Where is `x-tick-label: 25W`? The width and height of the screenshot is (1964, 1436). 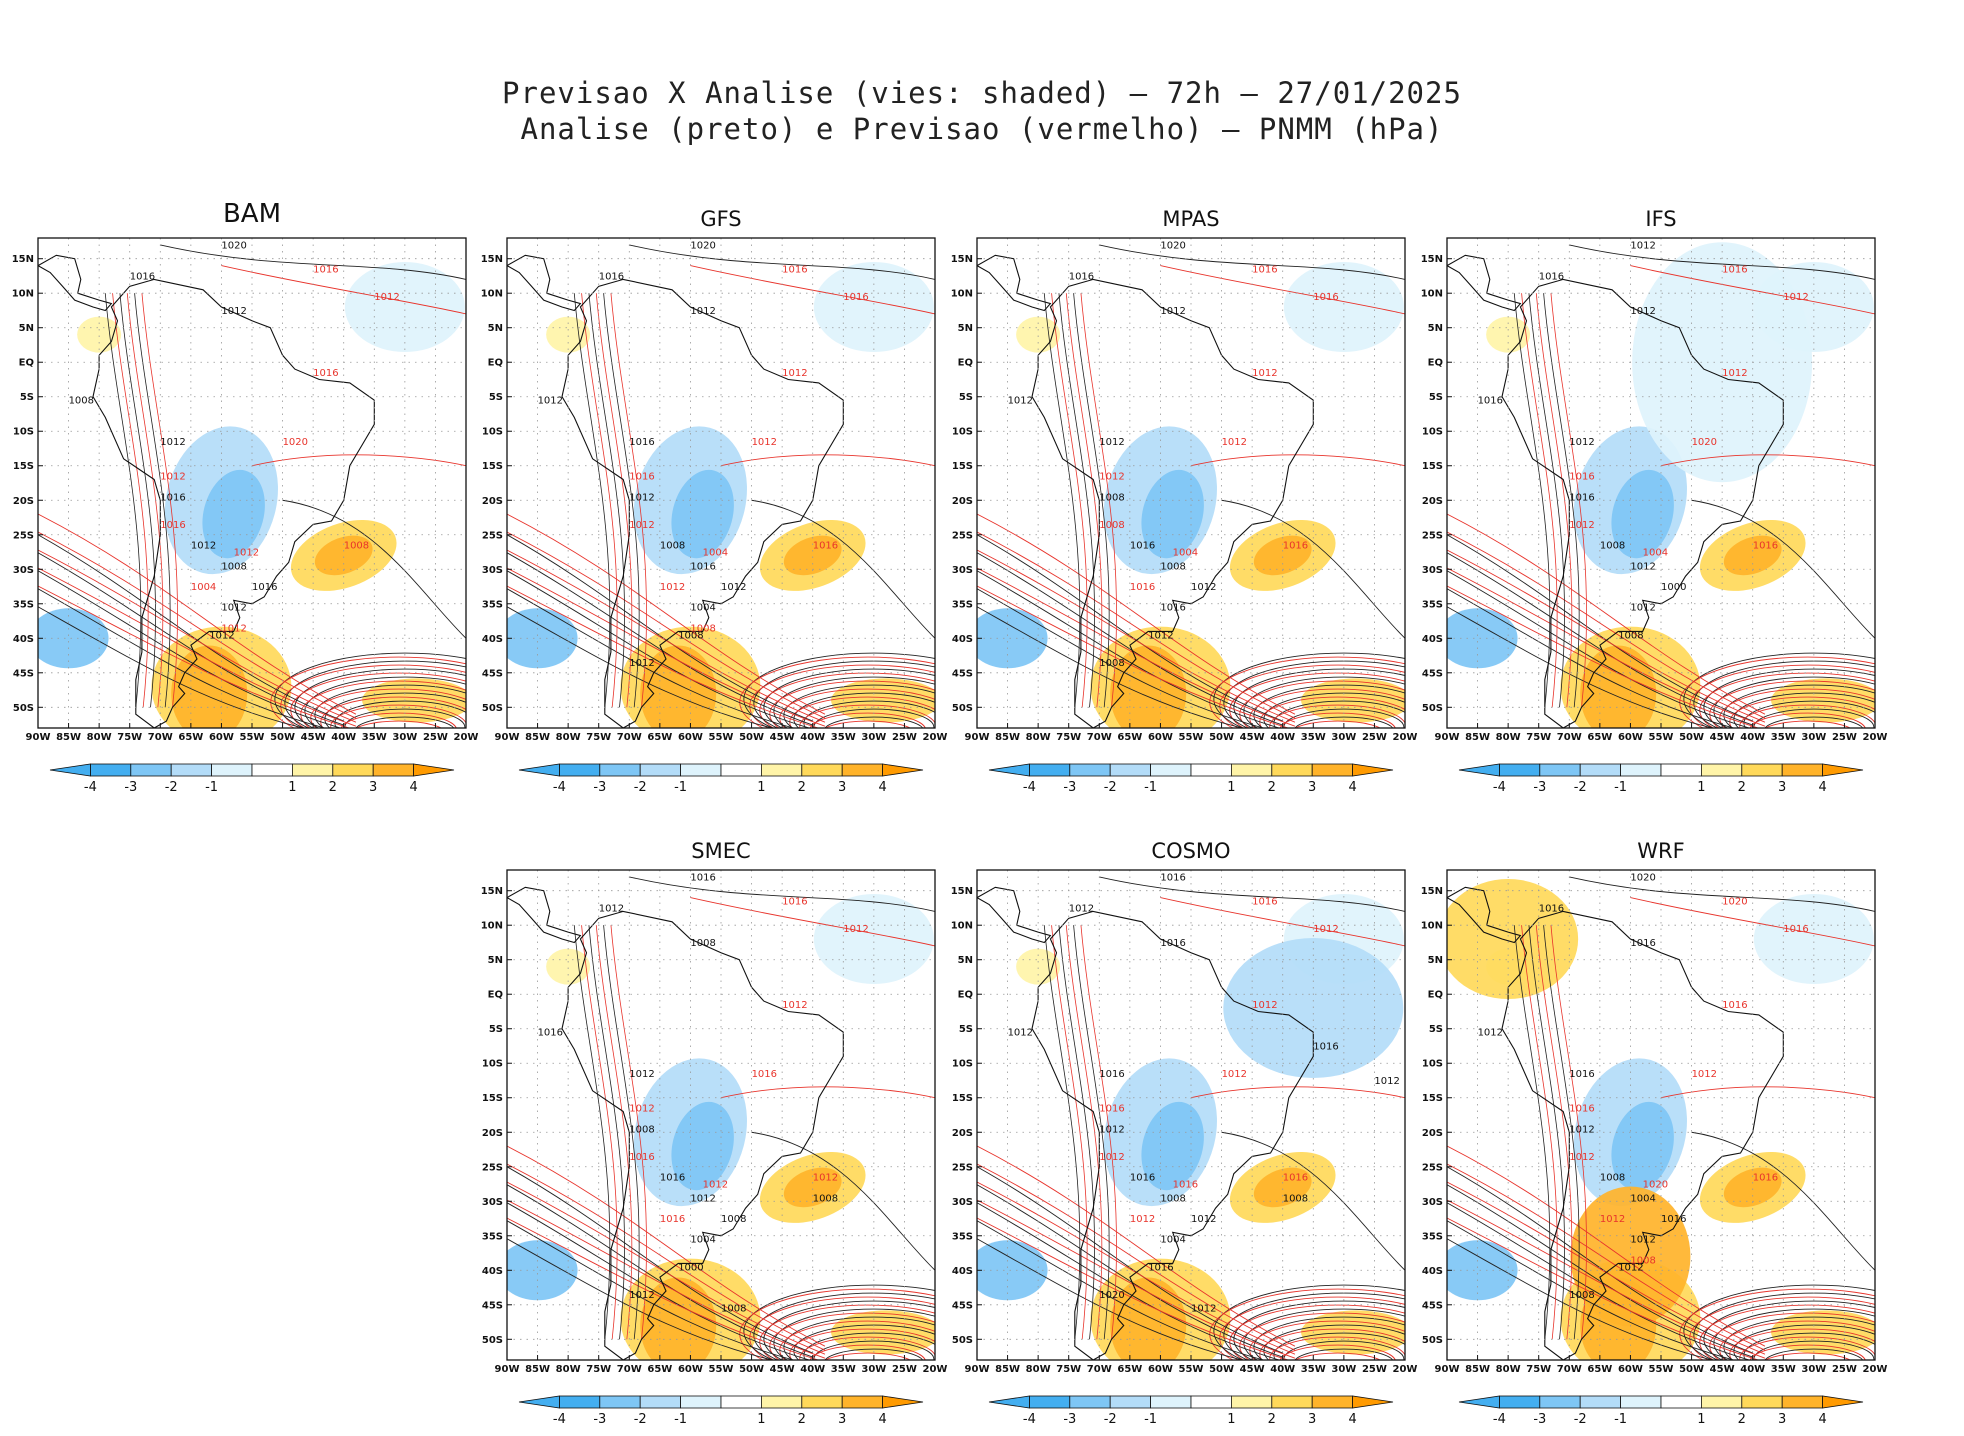 x-tick-label: 25W is located at coordinates (1374, 737).